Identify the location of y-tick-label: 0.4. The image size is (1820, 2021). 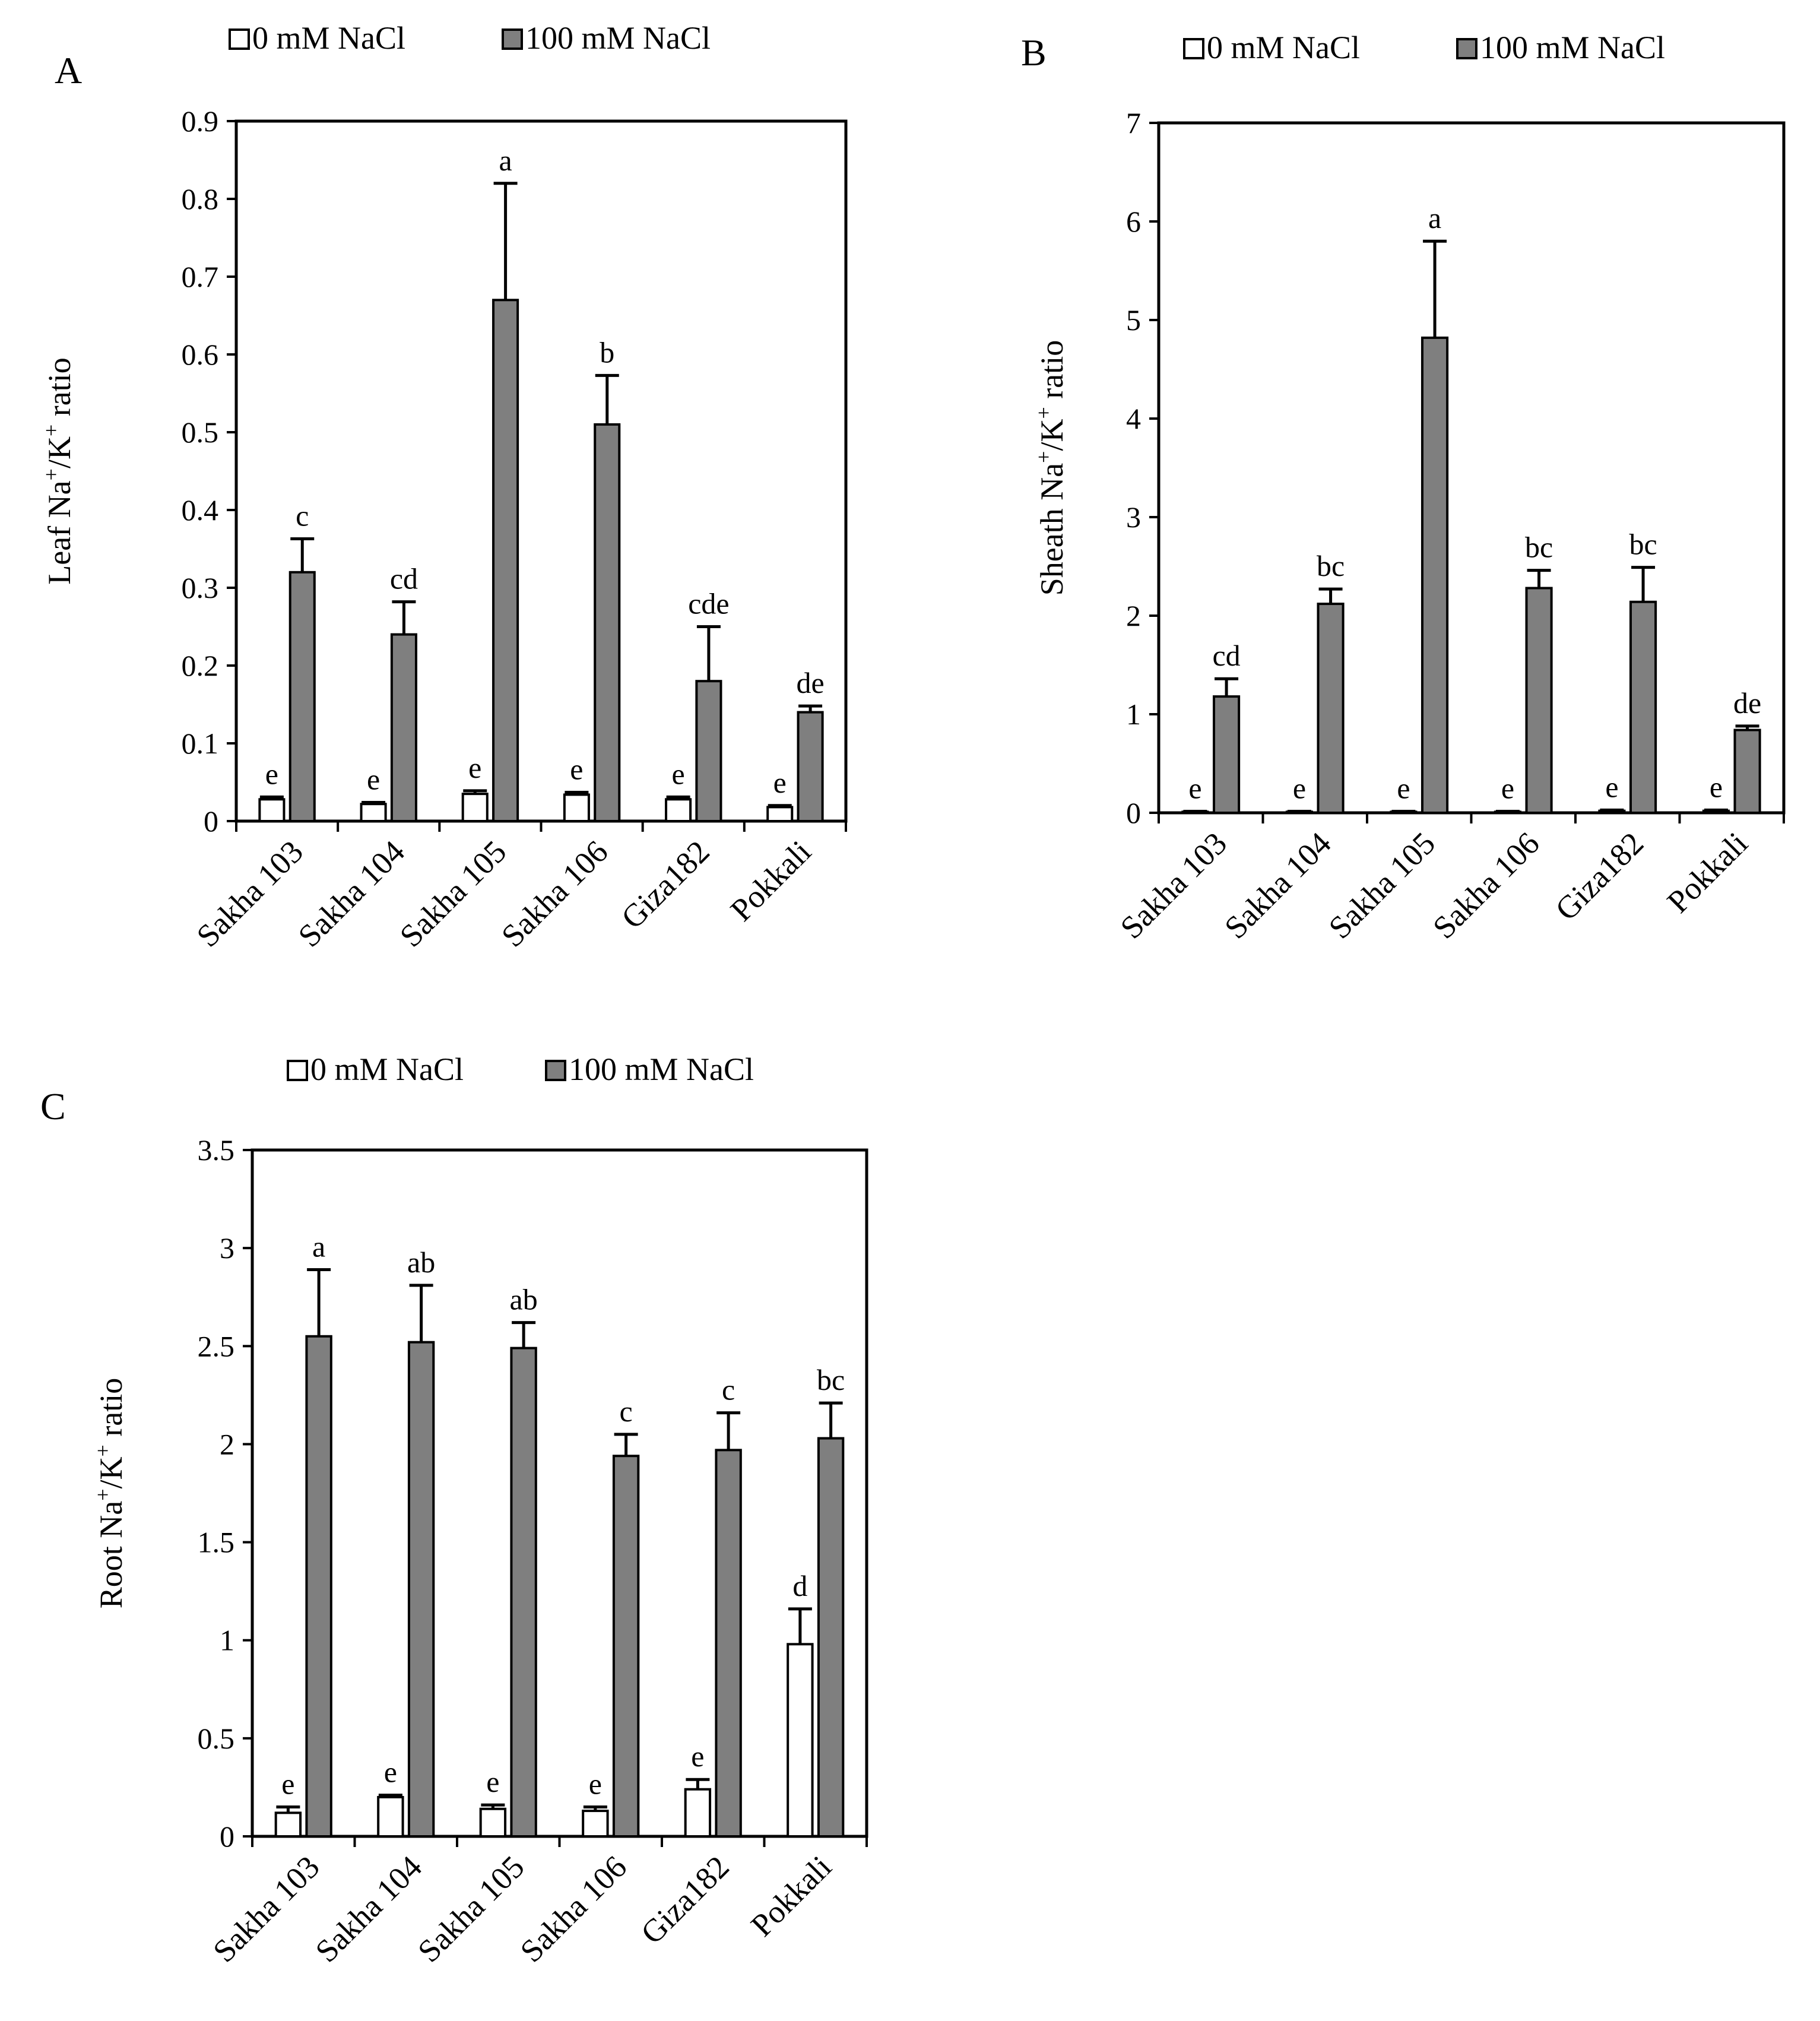
(200, 510).